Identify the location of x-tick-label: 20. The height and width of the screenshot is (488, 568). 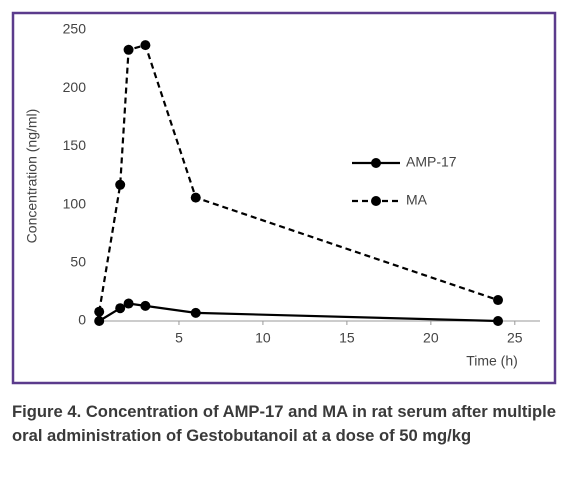
(431, 338).